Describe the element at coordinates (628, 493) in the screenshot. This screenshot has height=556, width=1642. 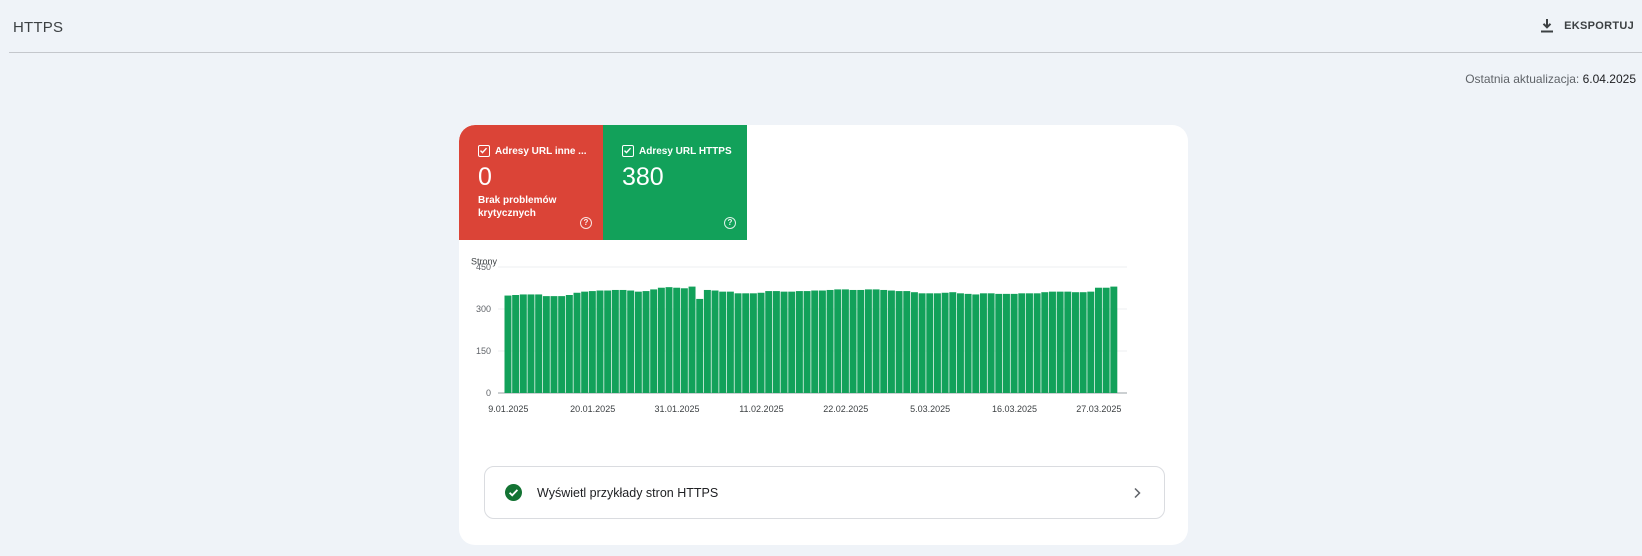
I see `examples-label: Wyświetl przykłady stron HTTPS` at that location.